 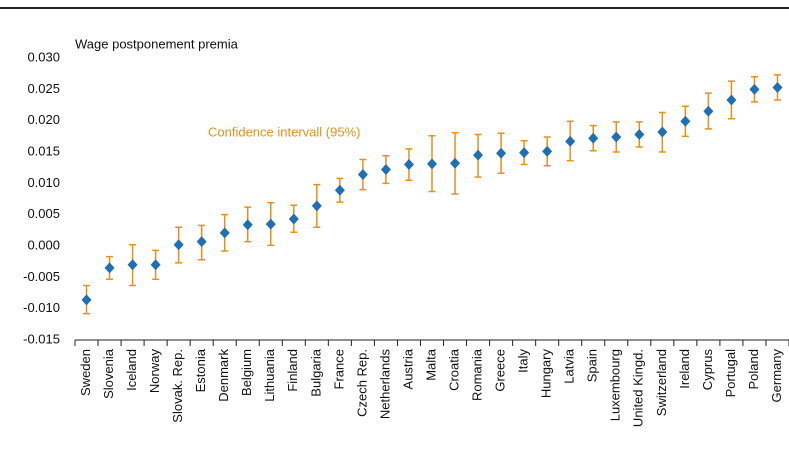 I want to click on y-tick-label: -0.015, so click(x=41, y=338).